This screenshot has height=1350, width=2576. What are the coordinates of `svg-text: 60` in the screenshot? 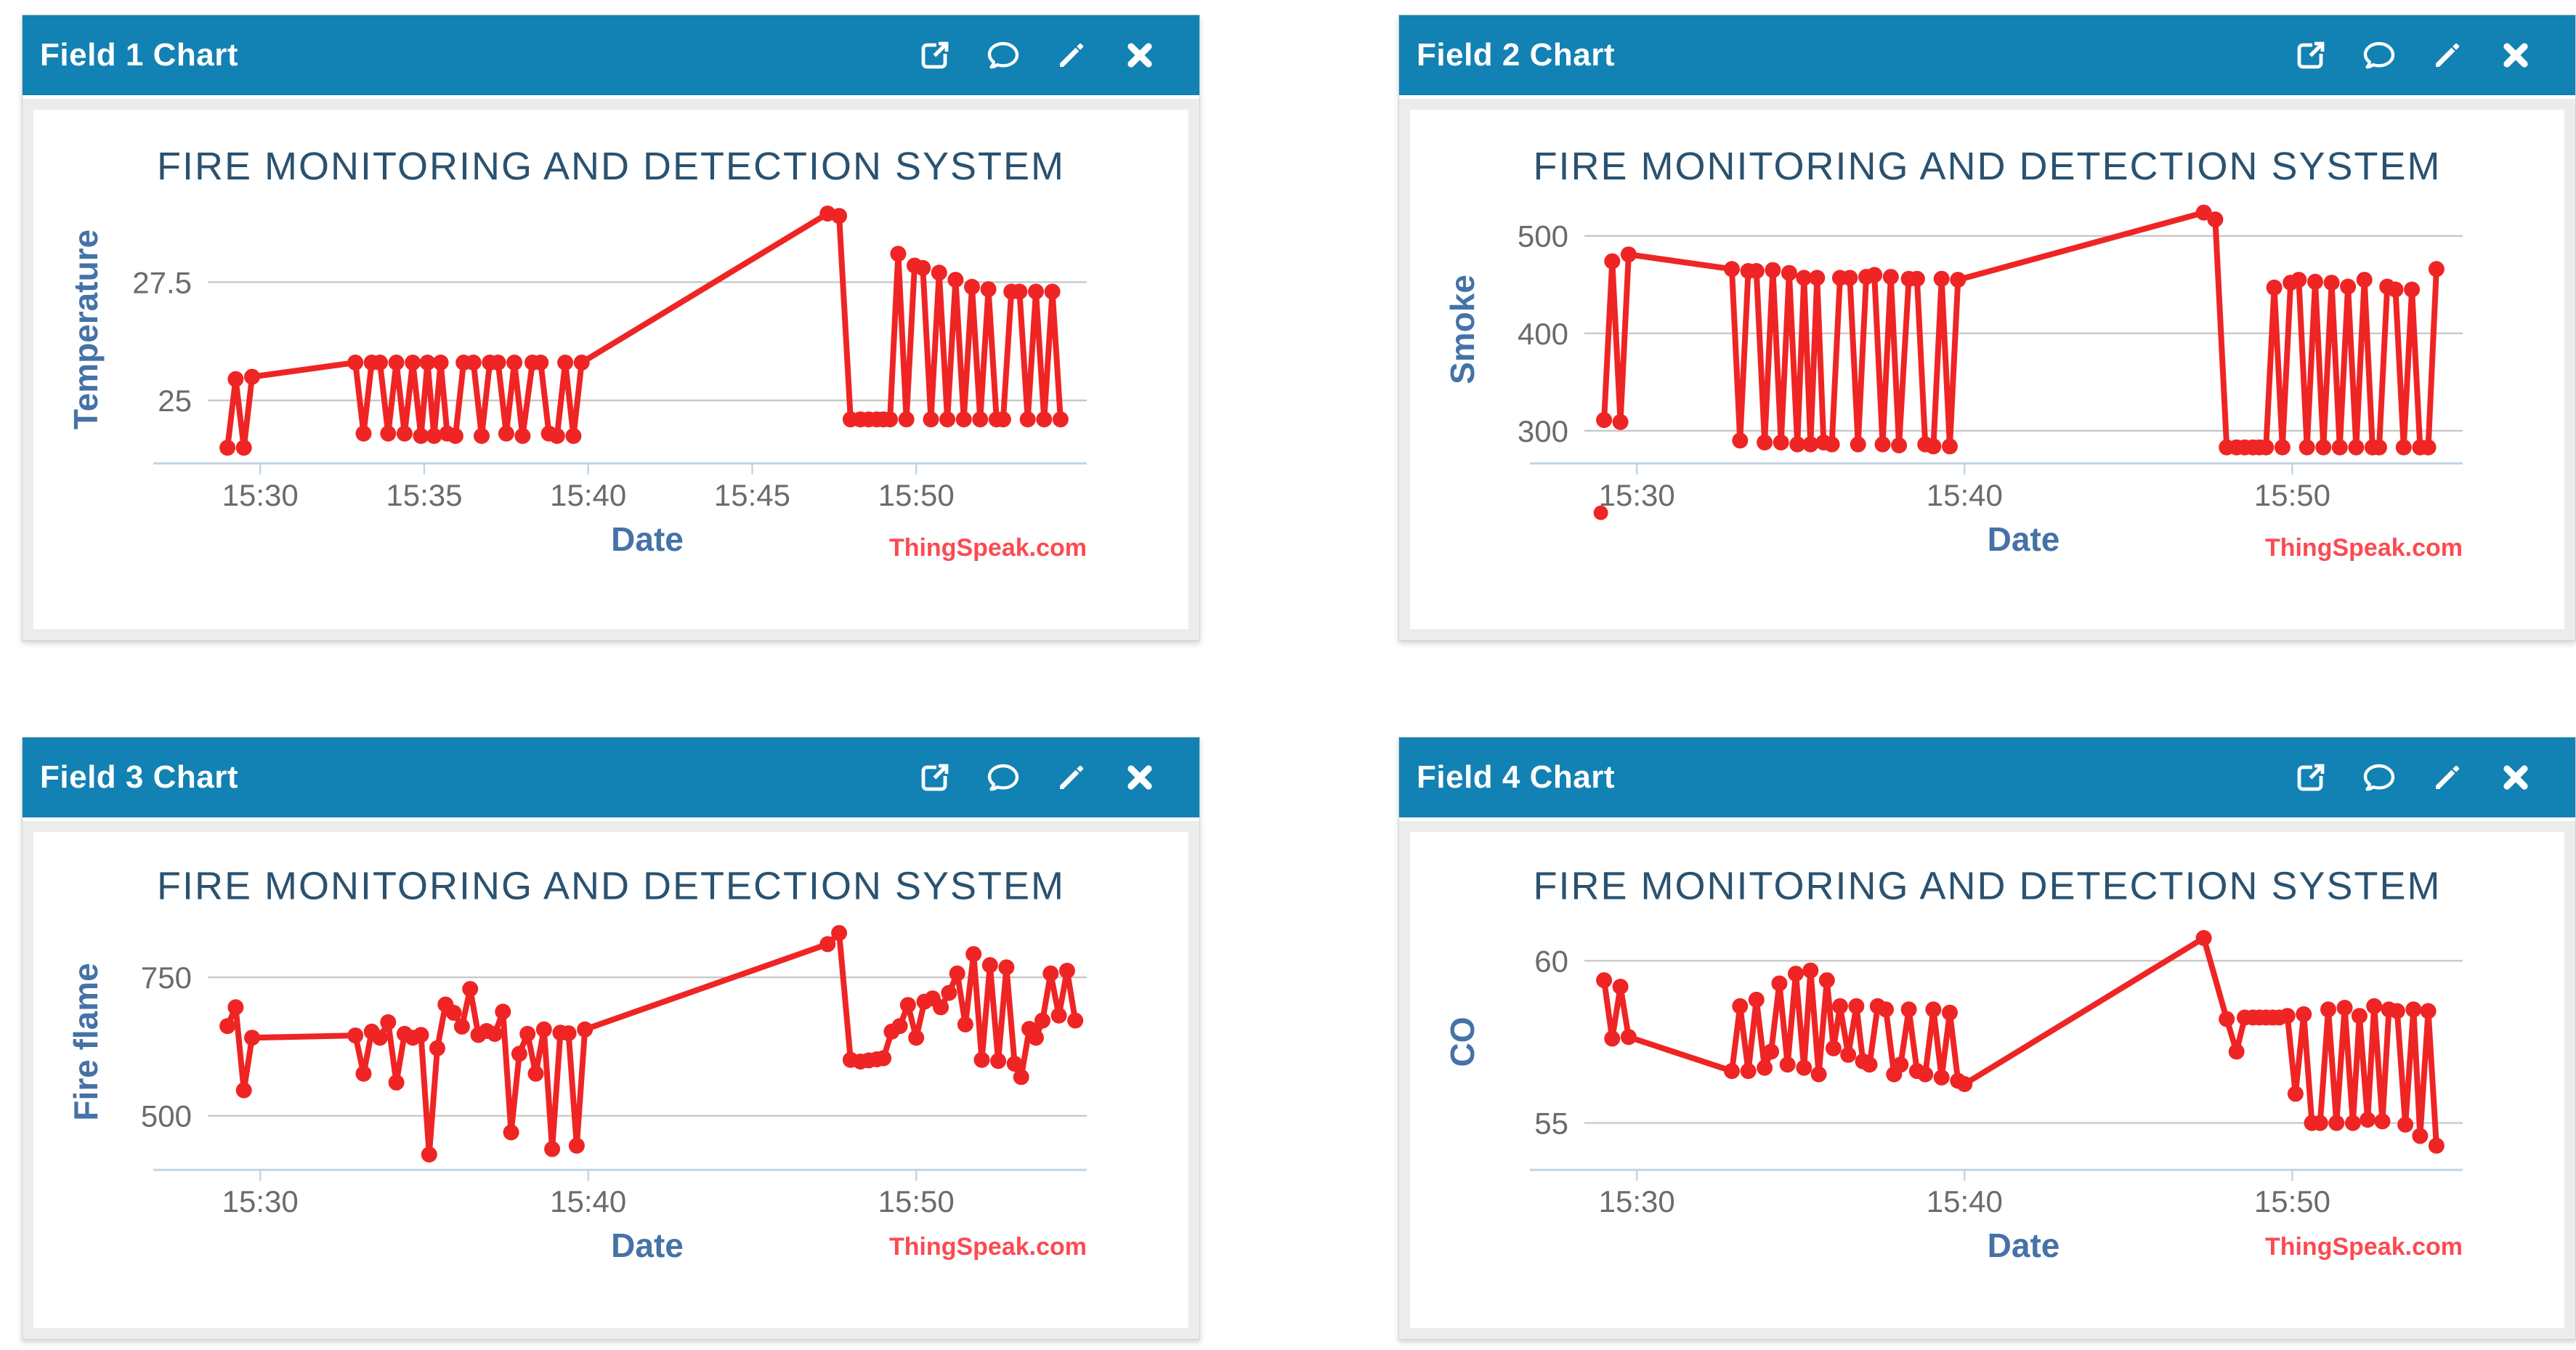 It's located at (1551, 961).